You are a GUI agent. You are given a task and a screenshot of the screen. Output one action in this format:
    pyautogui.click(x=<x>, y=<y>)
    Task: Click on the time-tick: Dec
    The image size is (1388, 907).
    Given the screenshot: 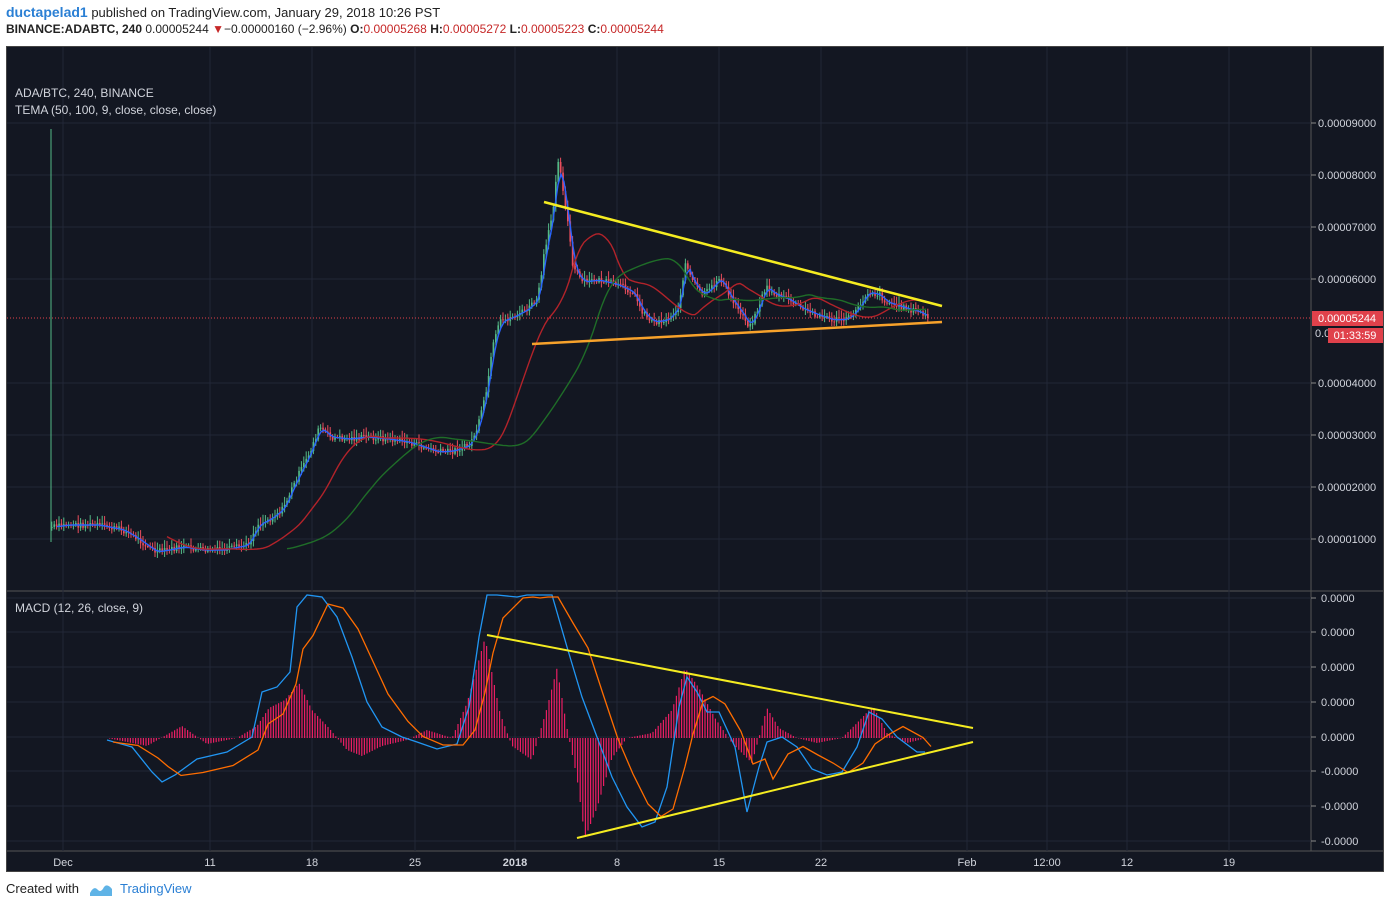 What is the action you would take?
    pyautogui.click(x=63, y=863)
    